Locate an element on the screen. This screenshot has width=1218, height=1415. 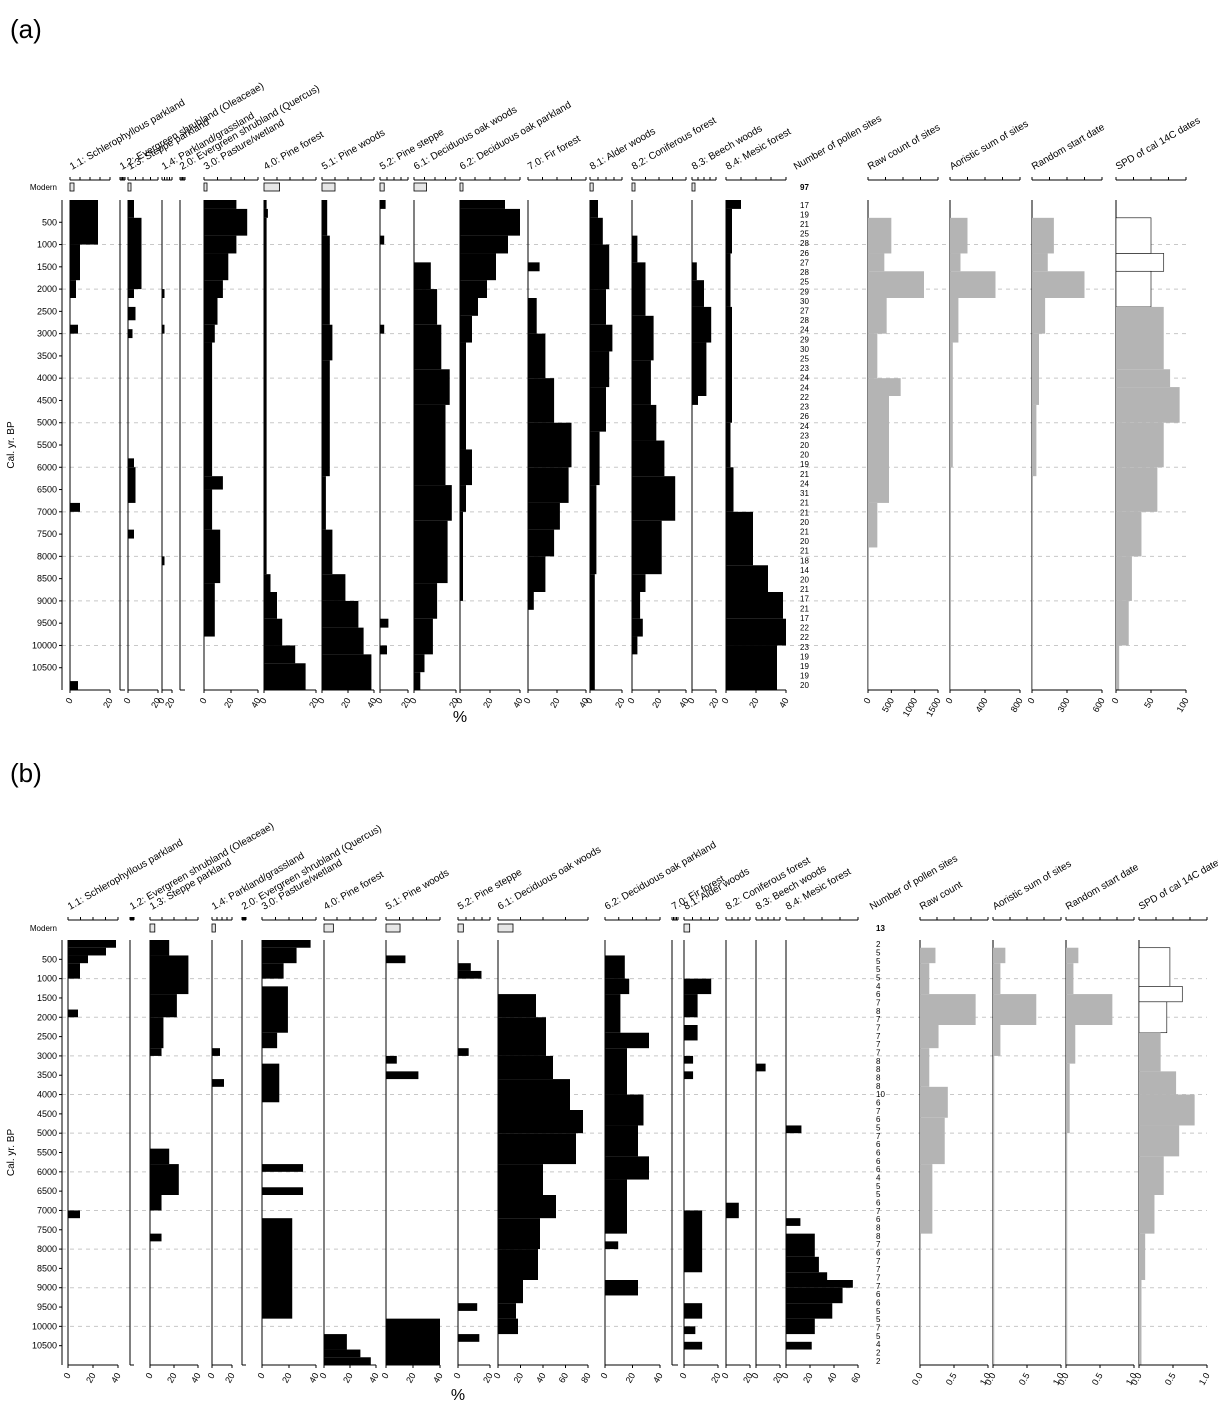
summary-title: Random start date is located at coordinates (1068, 147).